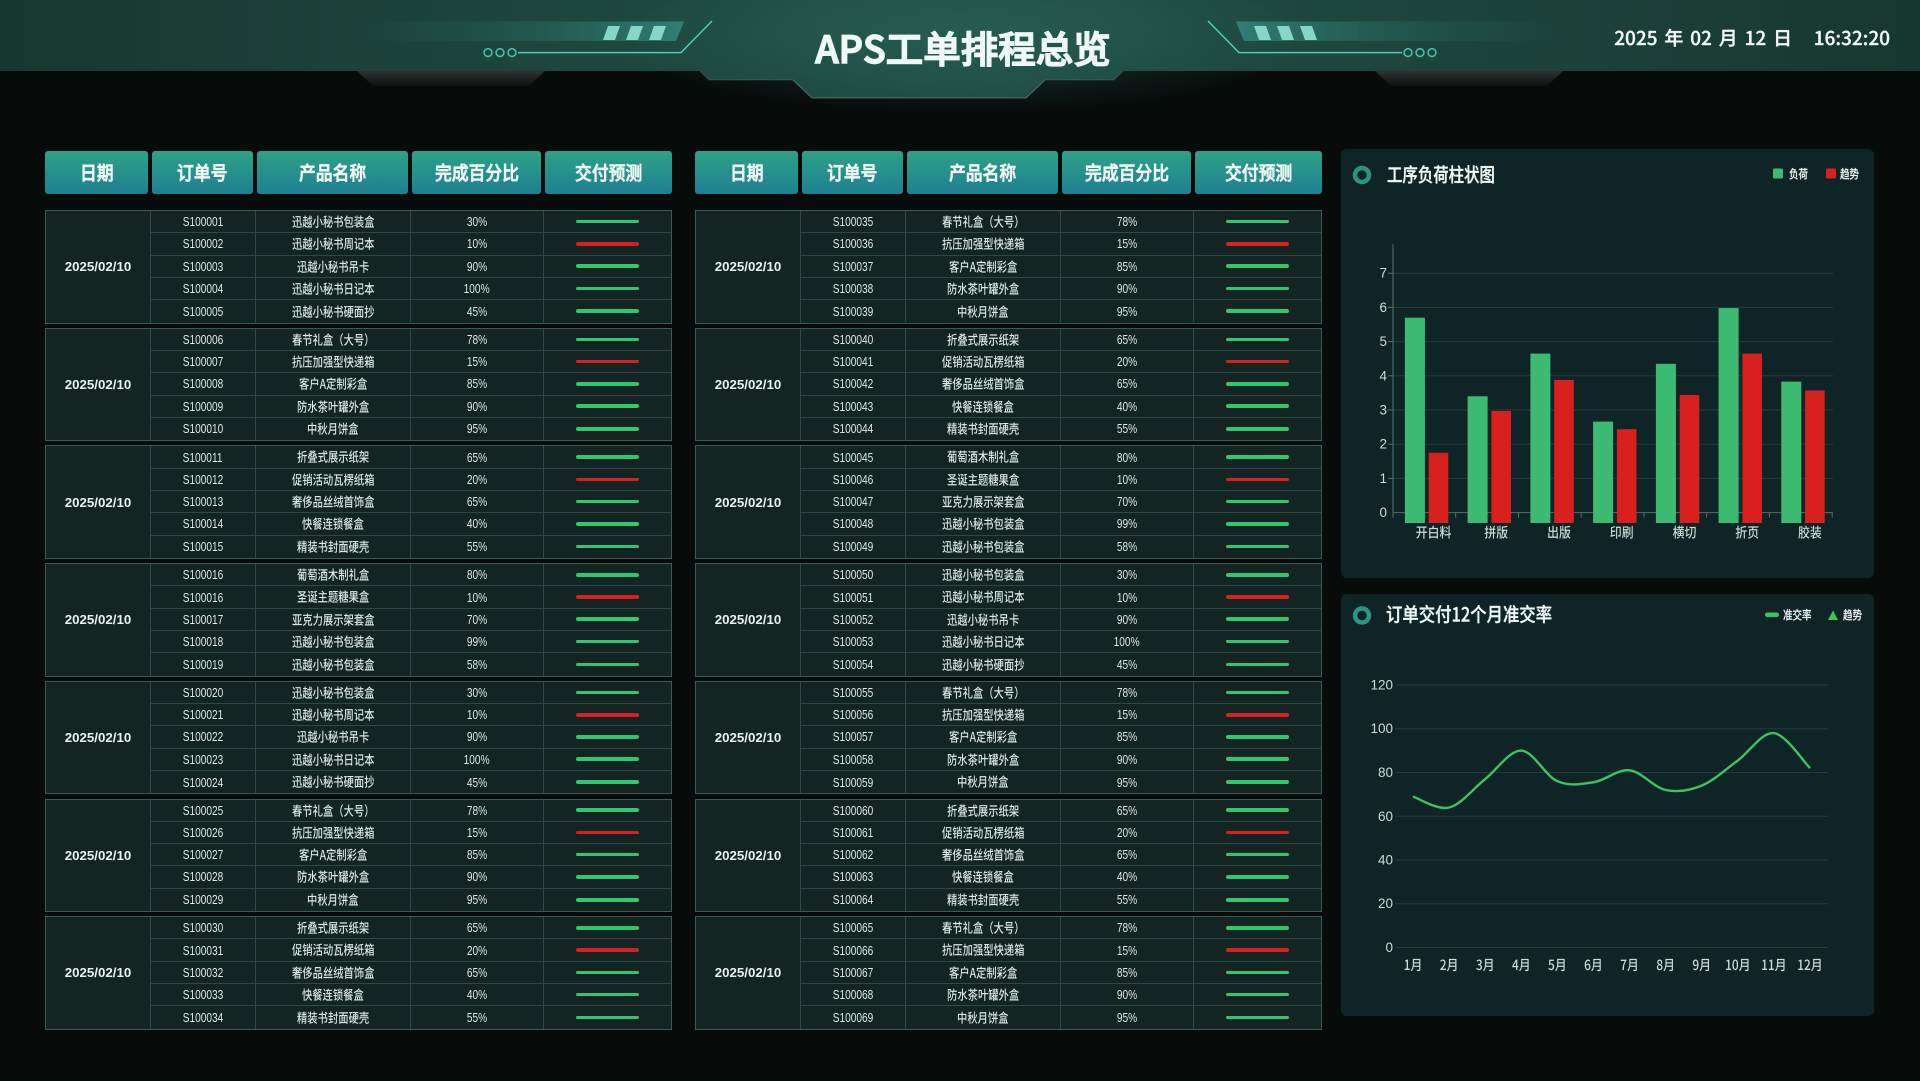 The image size is (1920, 1081). Describe the element at coordinates (1385, 903) in the screenshot. I see `svg-text: 20` at that location.